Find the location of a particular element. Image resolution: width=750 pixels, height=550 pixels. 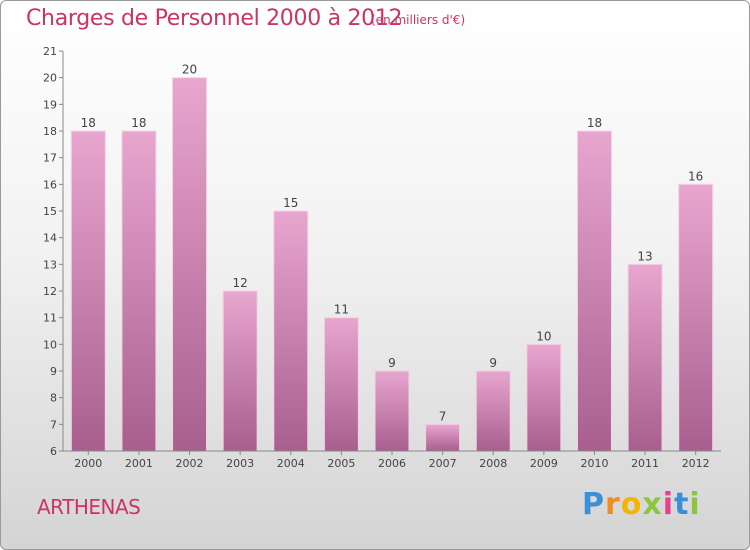

bar-value-label: 11 is located at coordinates (341, 310).